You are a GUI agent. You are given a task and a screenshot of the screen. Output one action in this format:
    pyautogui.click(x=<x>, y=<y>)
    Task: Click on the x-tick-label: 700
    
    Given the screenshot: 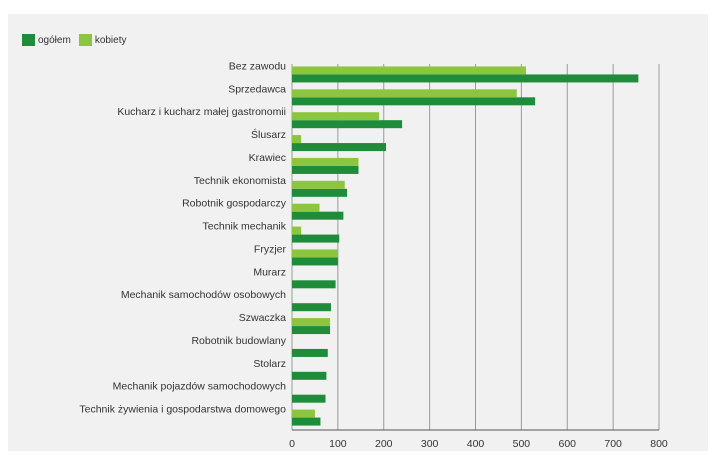 What is the action you would take?
    pyautogui.click(x=613, y=444)
    